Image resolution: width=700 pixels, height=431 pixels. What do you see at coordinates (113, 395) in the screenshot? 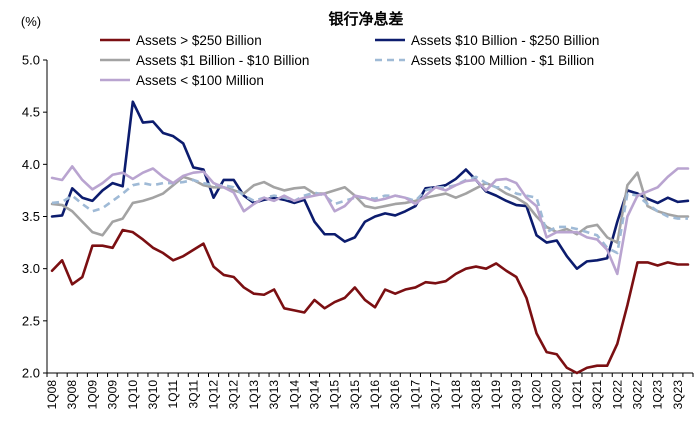
I see `x-tick-label: 3Q09` at bounding box center [113, 395].